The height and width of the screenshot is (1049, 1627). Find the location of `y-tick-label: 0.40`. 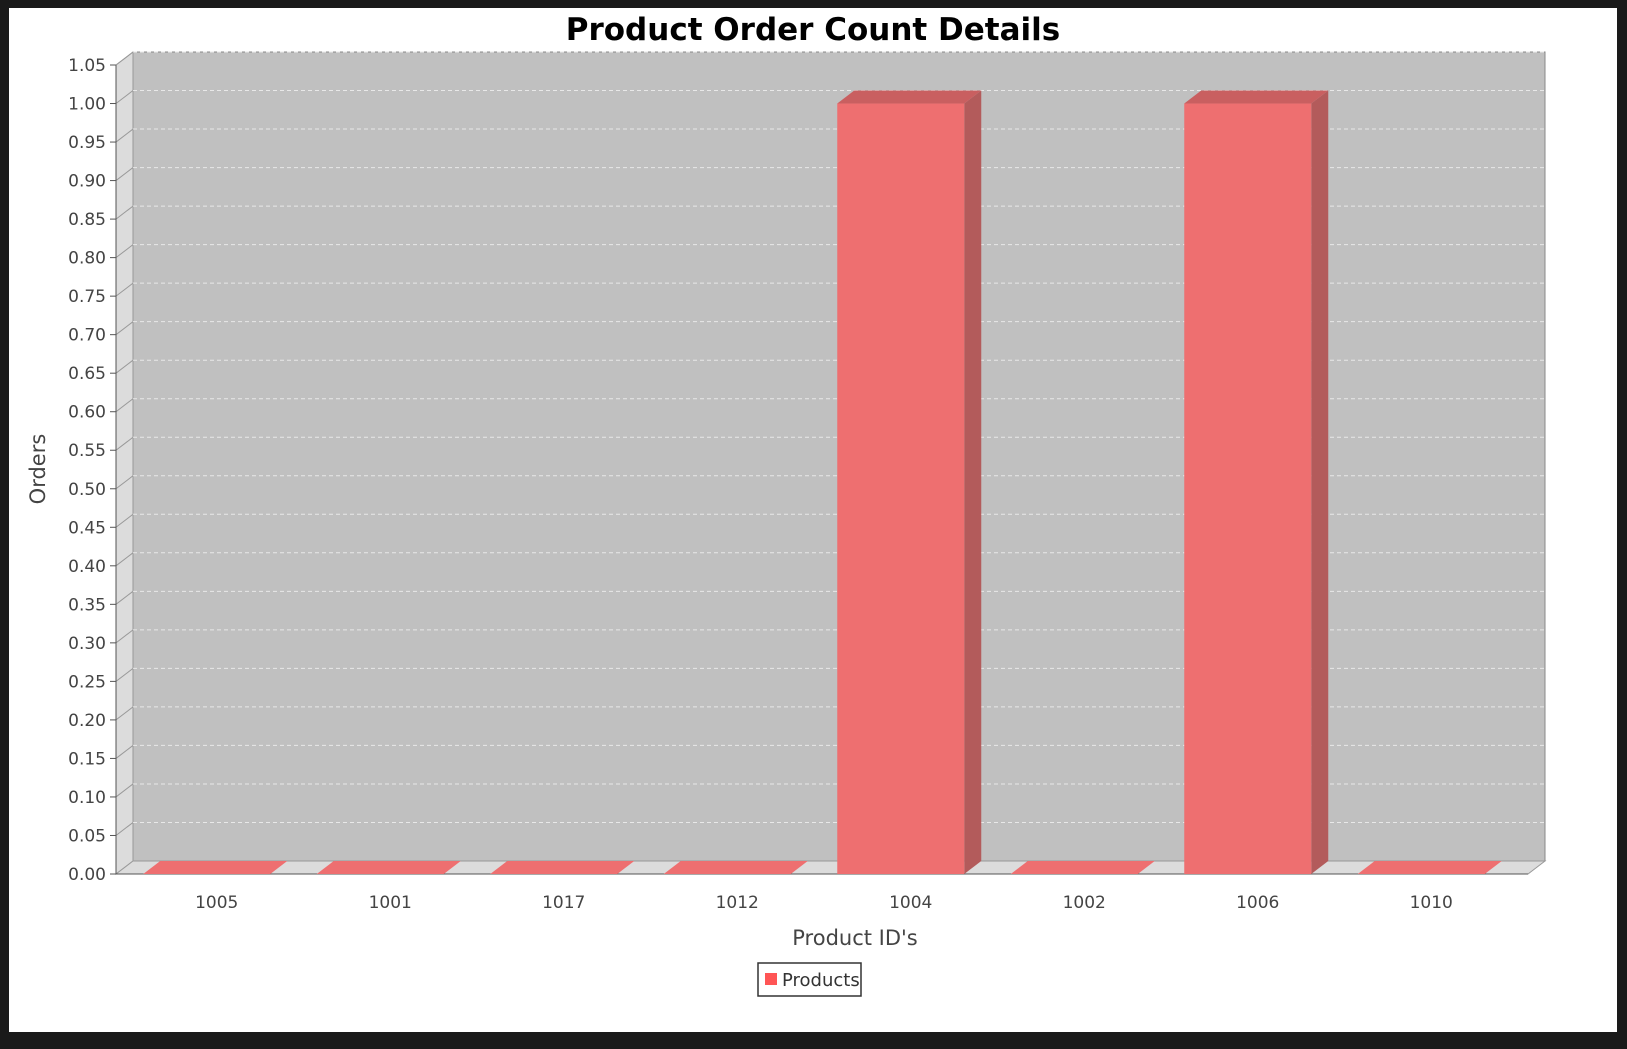

y-tick-label: 0.40 is located at coordinates (87, 567).